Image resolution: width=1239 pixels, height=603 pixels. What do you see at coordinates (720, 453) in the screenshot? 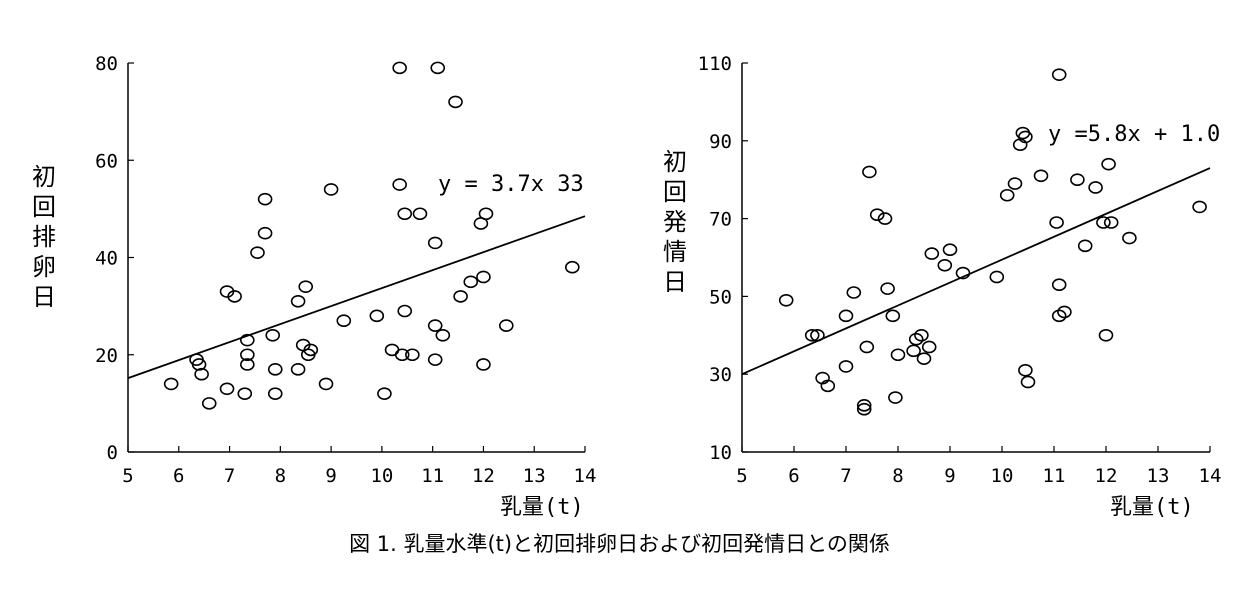
I see `y-tick-label: 10` at bounding box center [720, 453].